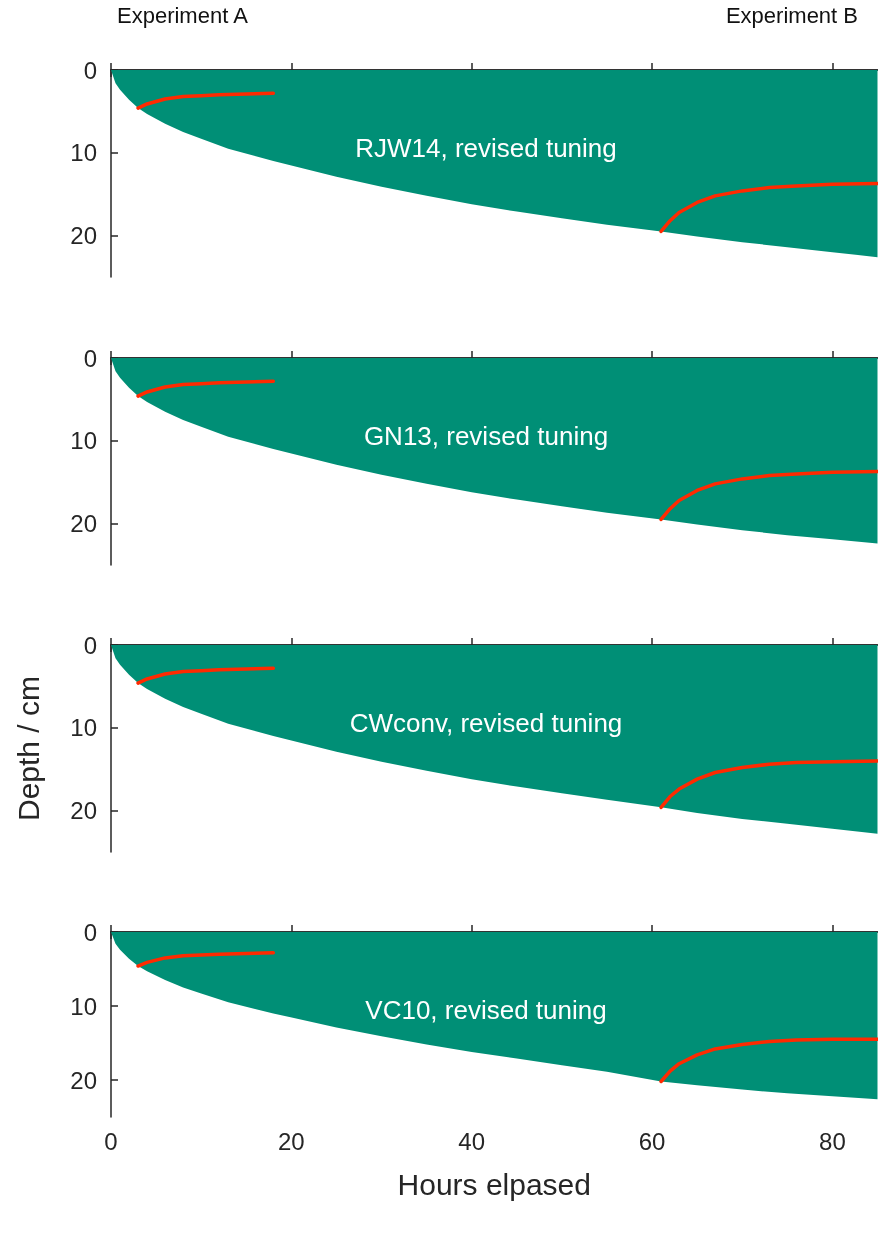 Image resolution: width=878 pixels, height=1240 pixels. What do you see at coordinates (486, 1010) in the screenshot?
I see `text: VC10, revised tuning` at bounding box center [486, 1010].